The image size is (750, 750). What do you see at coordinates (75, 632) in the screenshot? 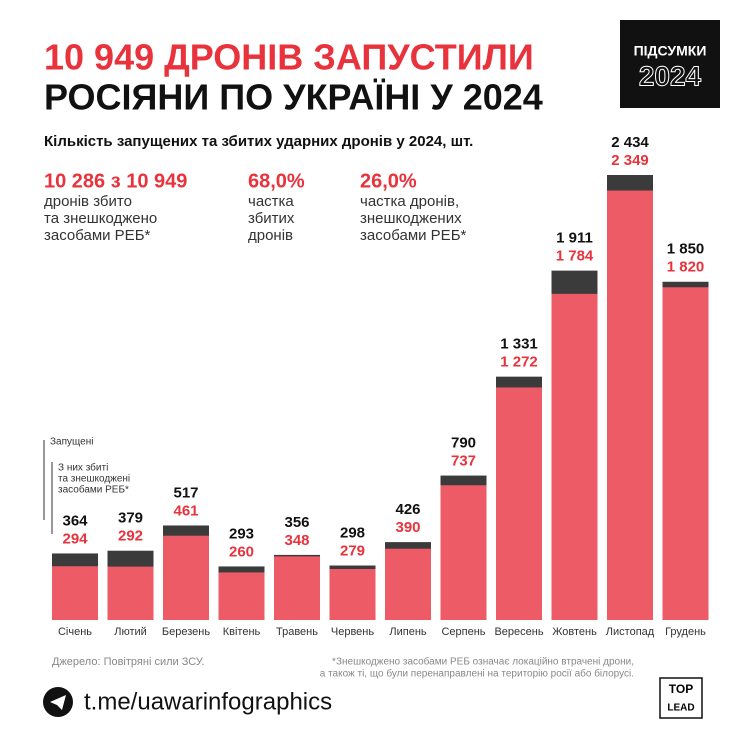
I see `x-tick-label: Січень` at bounding box center [75, 632].